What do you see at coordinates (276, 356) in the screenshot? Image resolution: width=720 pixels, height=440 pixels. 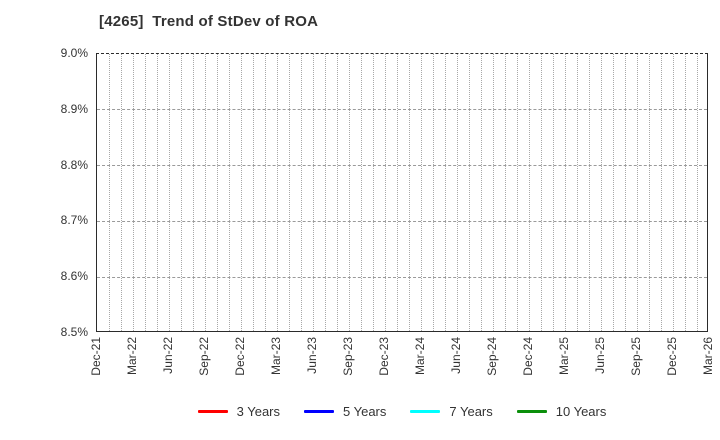 I see `x-tick-label: Mar-23` at bounding box center [276, 356].